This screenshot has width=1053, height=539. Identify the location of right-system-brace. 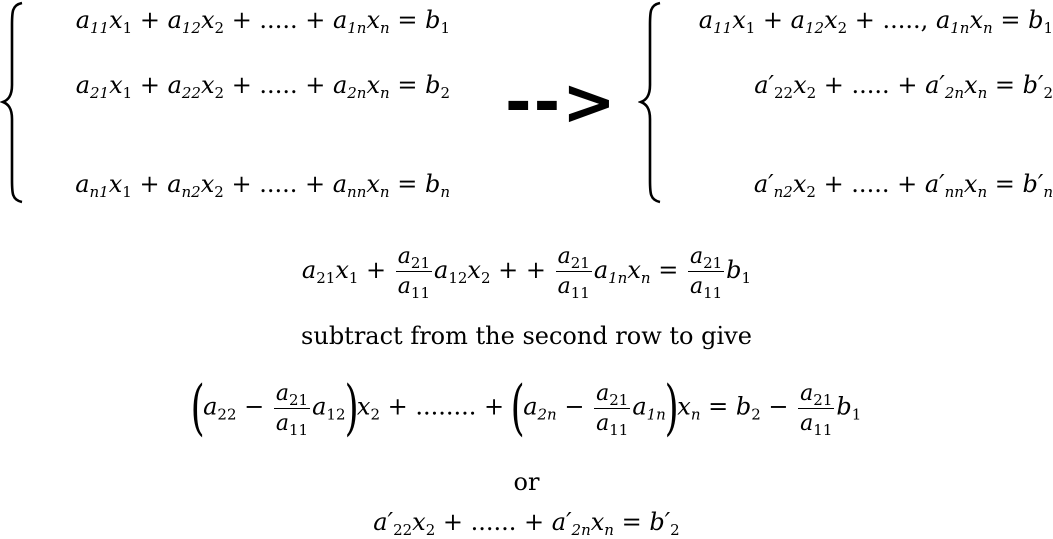
(649, 102).